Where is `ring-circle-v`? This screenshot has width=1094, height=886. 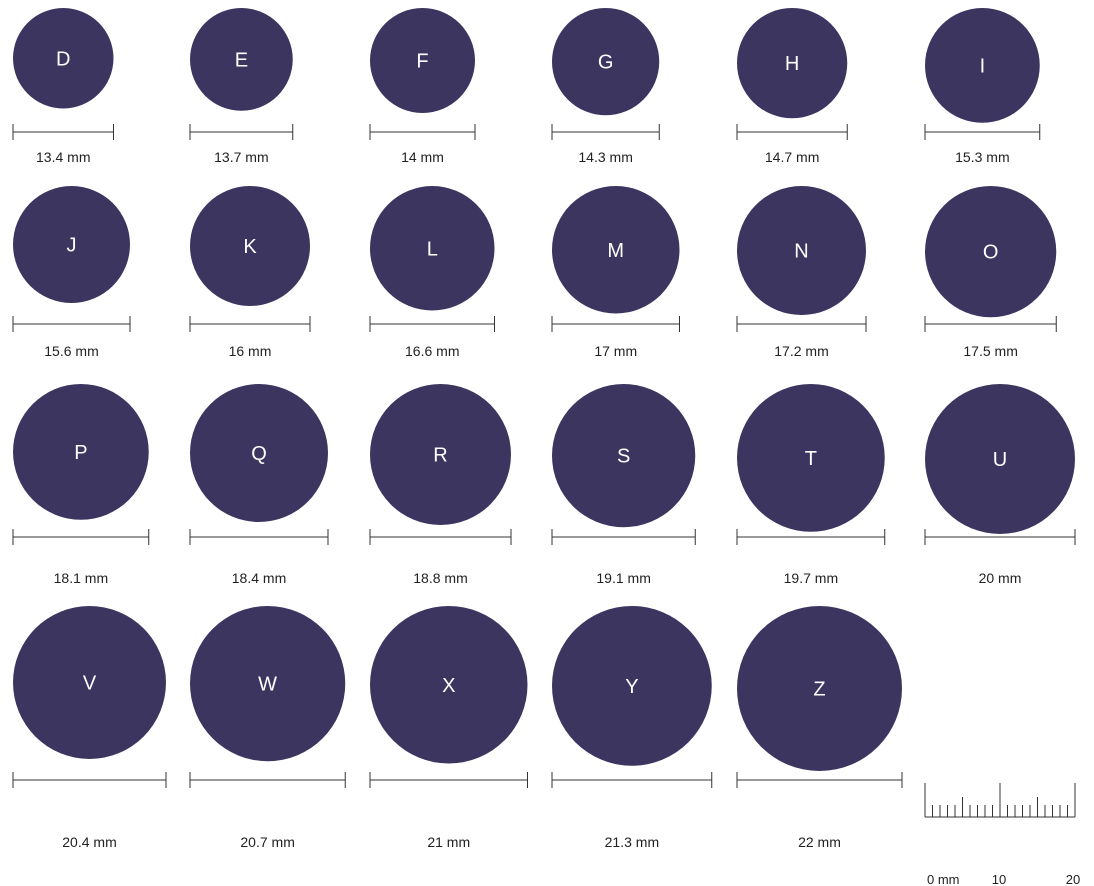 ring-circle-v is located at coordinates (89, 682).